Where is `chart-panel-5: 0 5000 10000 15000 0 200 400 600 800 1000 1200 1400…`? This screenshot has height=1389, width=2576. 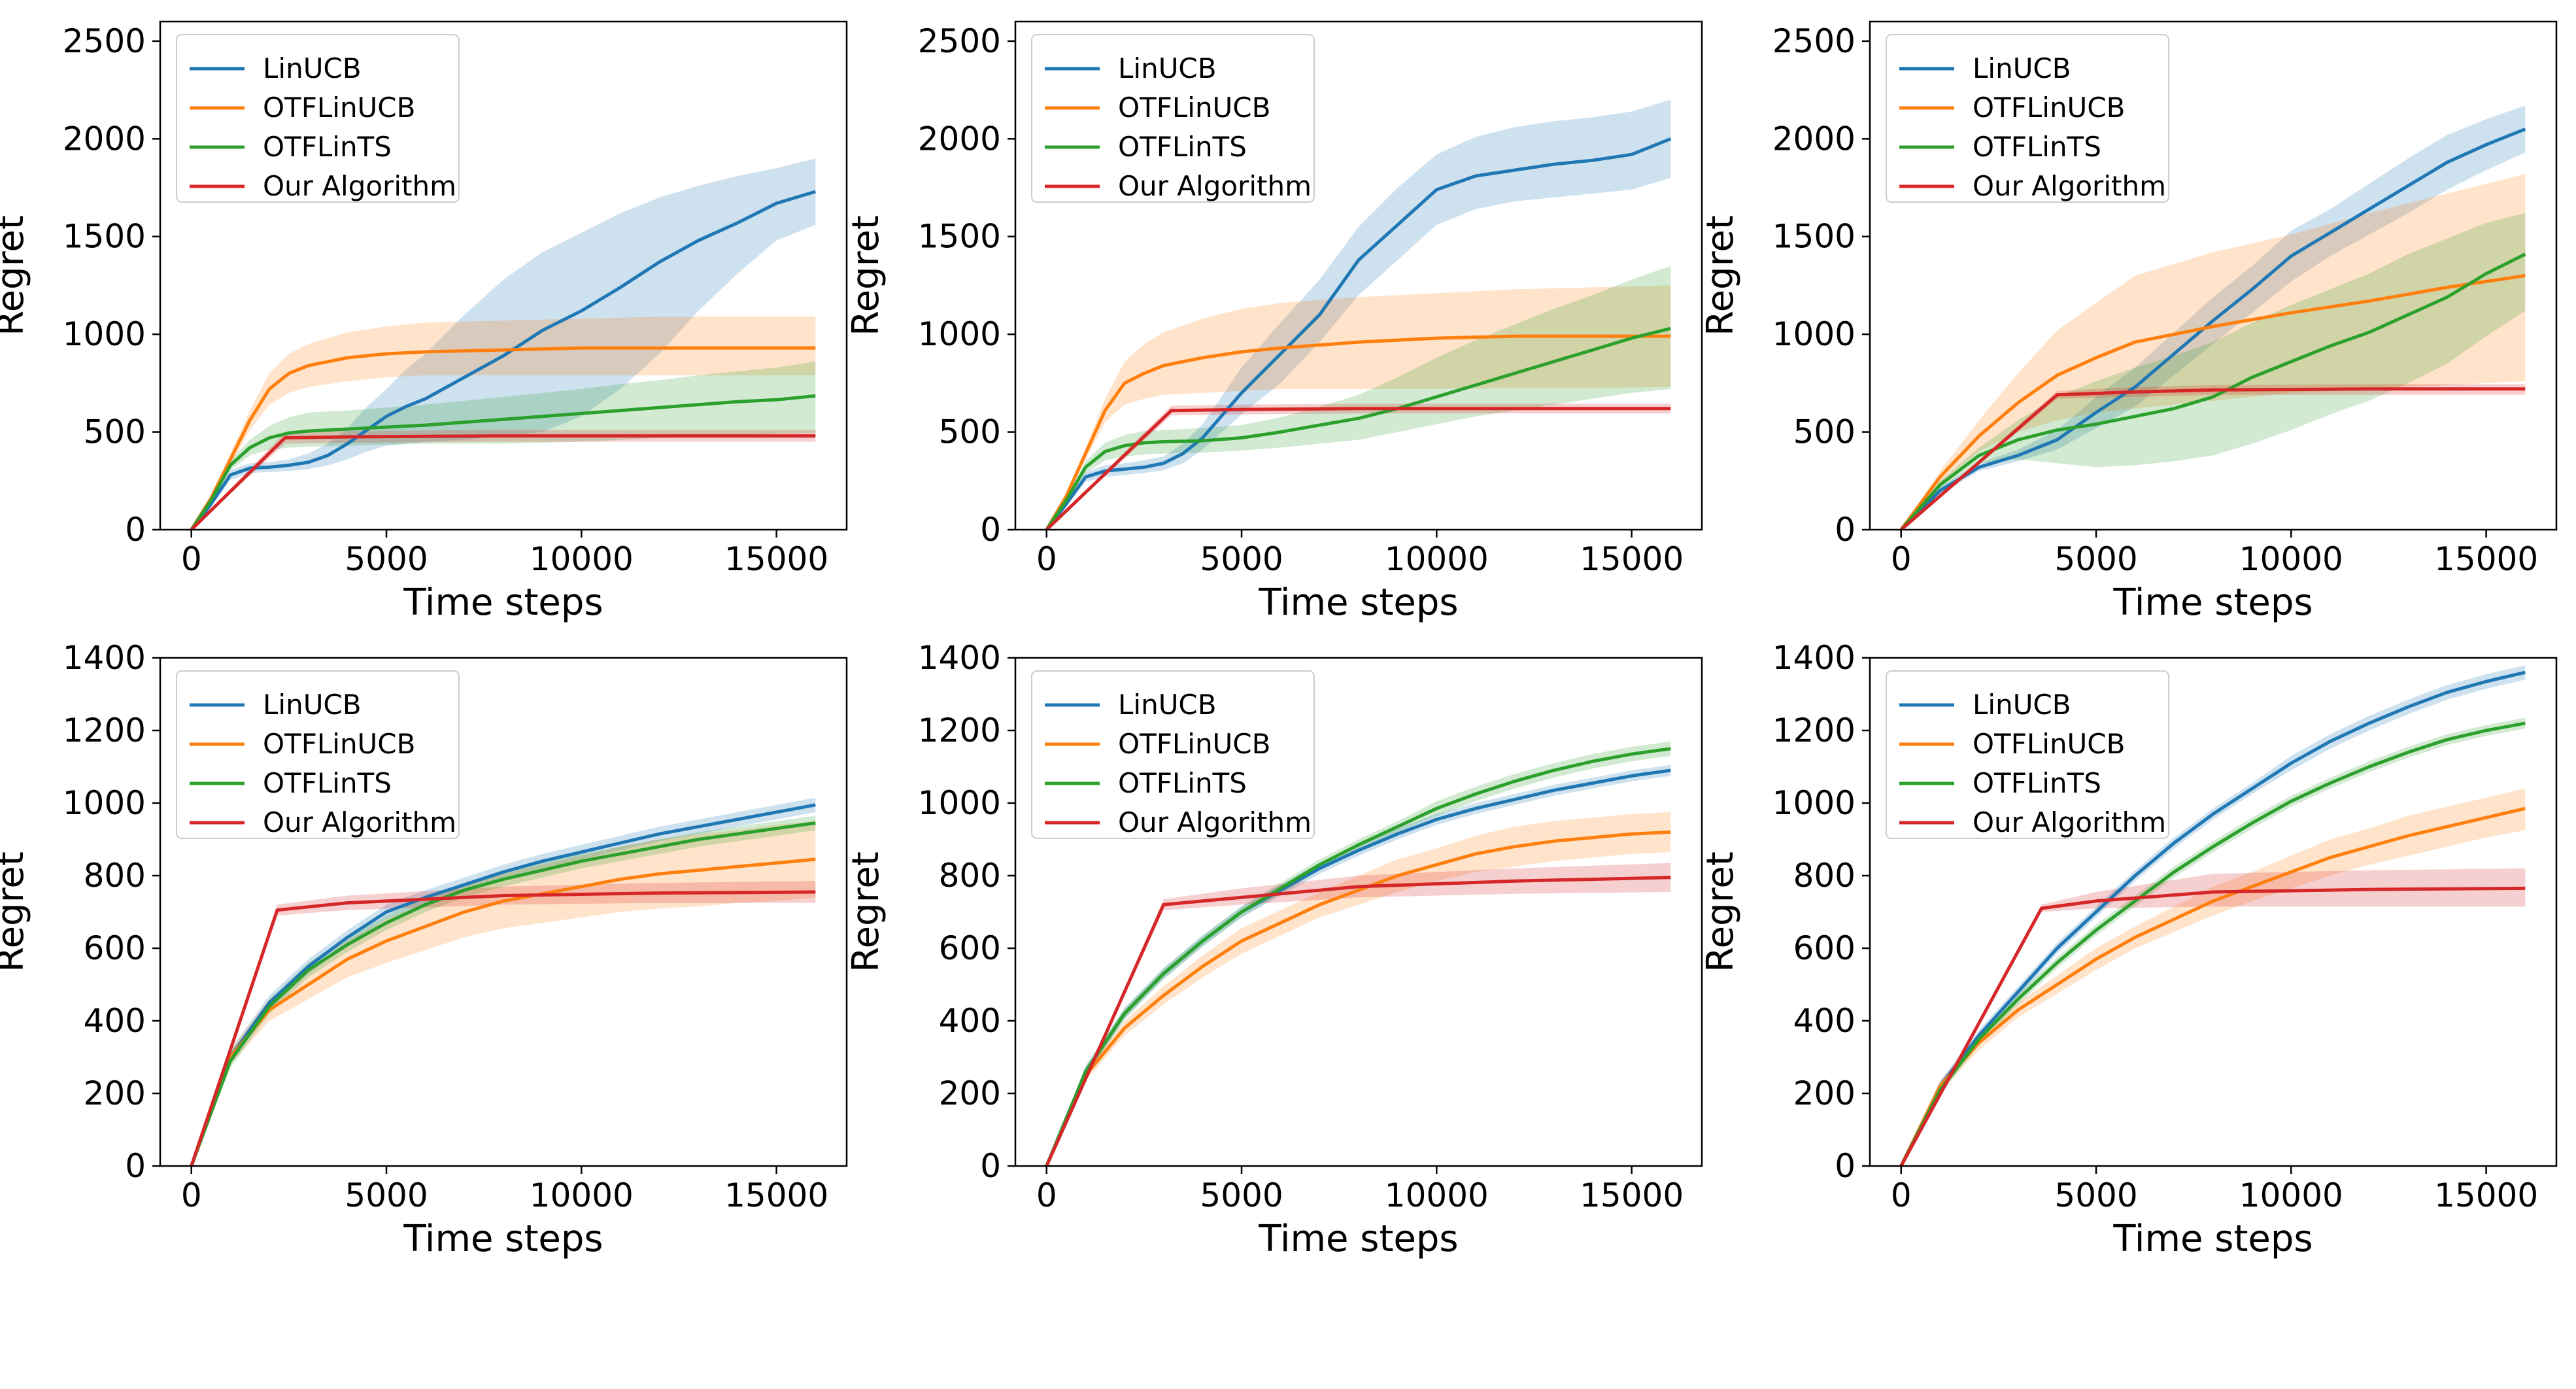
chart-panel-5: 0 5000 10000 15000 0 200 400 600 800 1000 1200 1400… is located at coordinates (1274, 949).